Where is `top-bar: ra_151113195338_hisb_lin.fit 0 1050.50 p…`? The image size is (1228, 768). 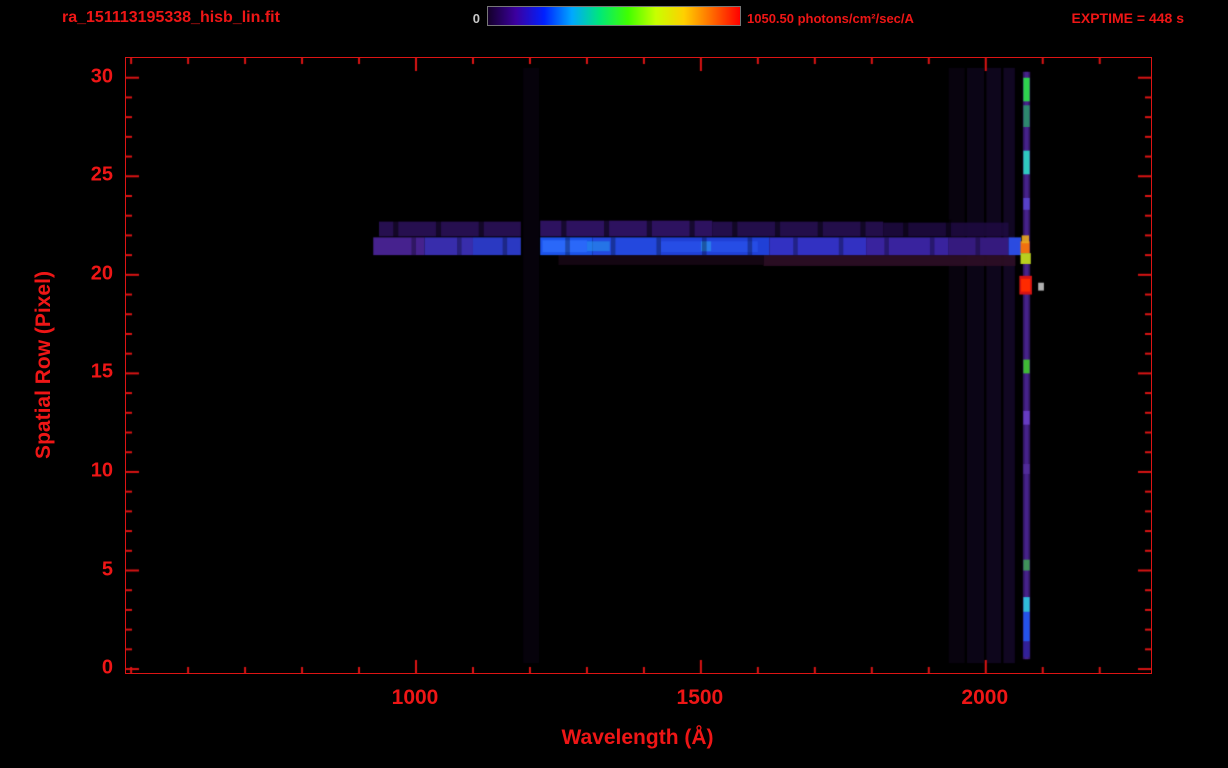 top-bar: ra_151113195338_hisb_lin.fit 0 1050.50 p… is located at coordinates (614, 17).